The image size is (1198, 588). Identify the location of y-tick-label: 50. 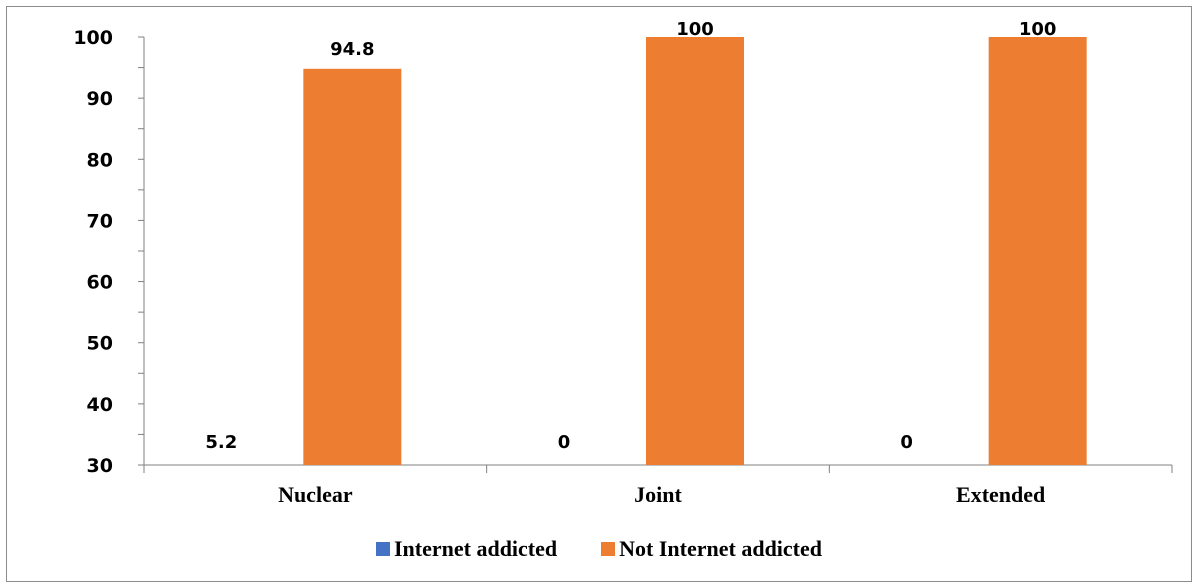
(100, 344).